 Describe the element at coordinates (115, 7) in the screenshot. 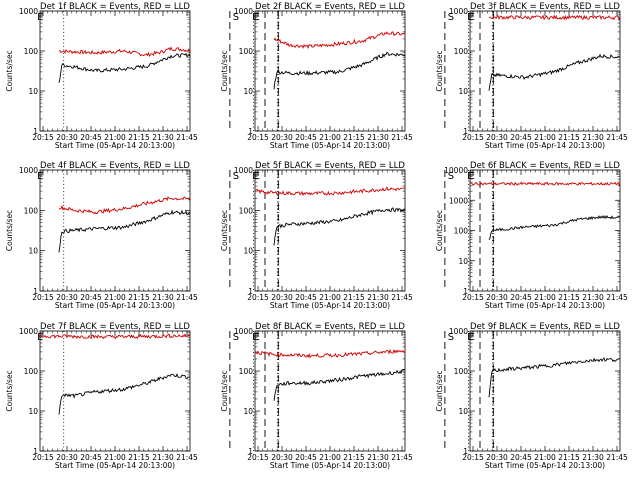

I see `panel-title: Det 1f BLACK = Events, RED = LLD` at that location.